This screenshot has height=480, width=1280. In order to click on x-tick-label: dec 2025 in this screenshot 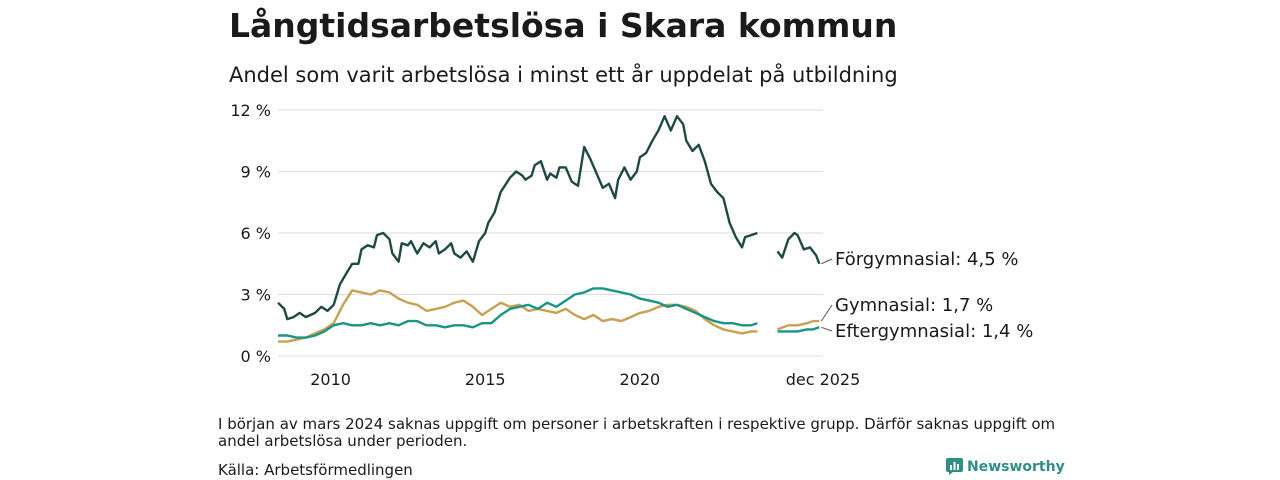, I will do `click(823, 379)`.